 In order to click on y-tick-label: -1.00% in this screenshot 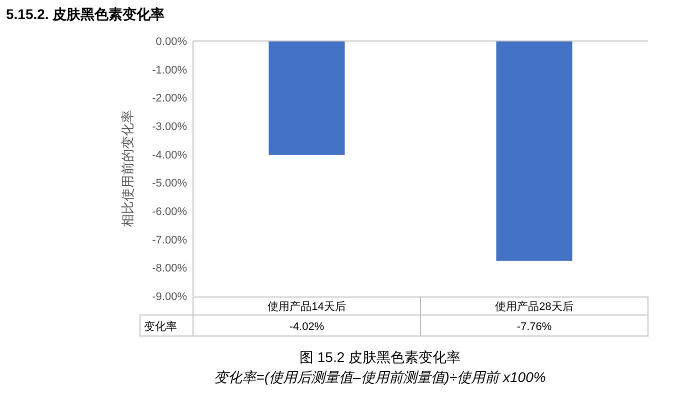, I will do `click(170, 70)`.